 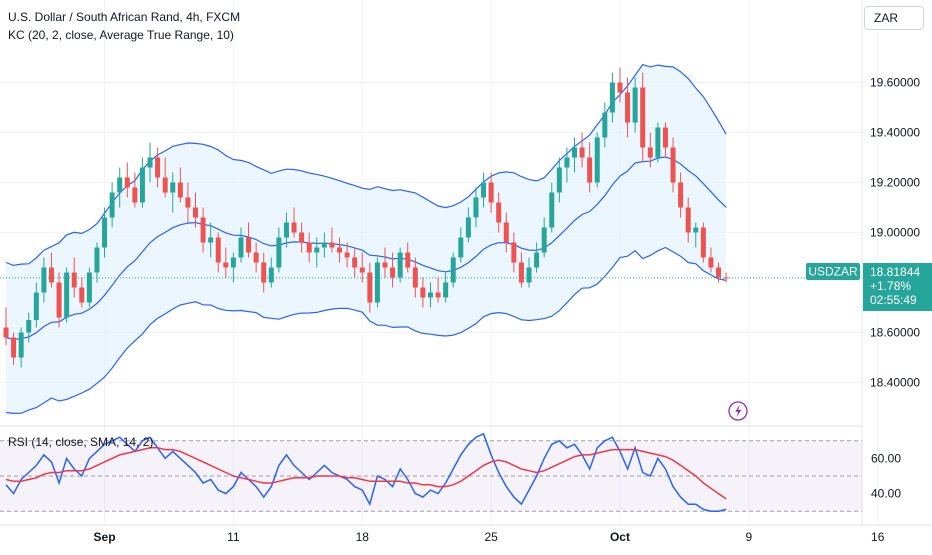 What do you see at coordinates (80, 442) in the screenshot?
I see `rsi-title: RSI (14, close, SMA, 14, 2)` at bounding box center [80, 442].